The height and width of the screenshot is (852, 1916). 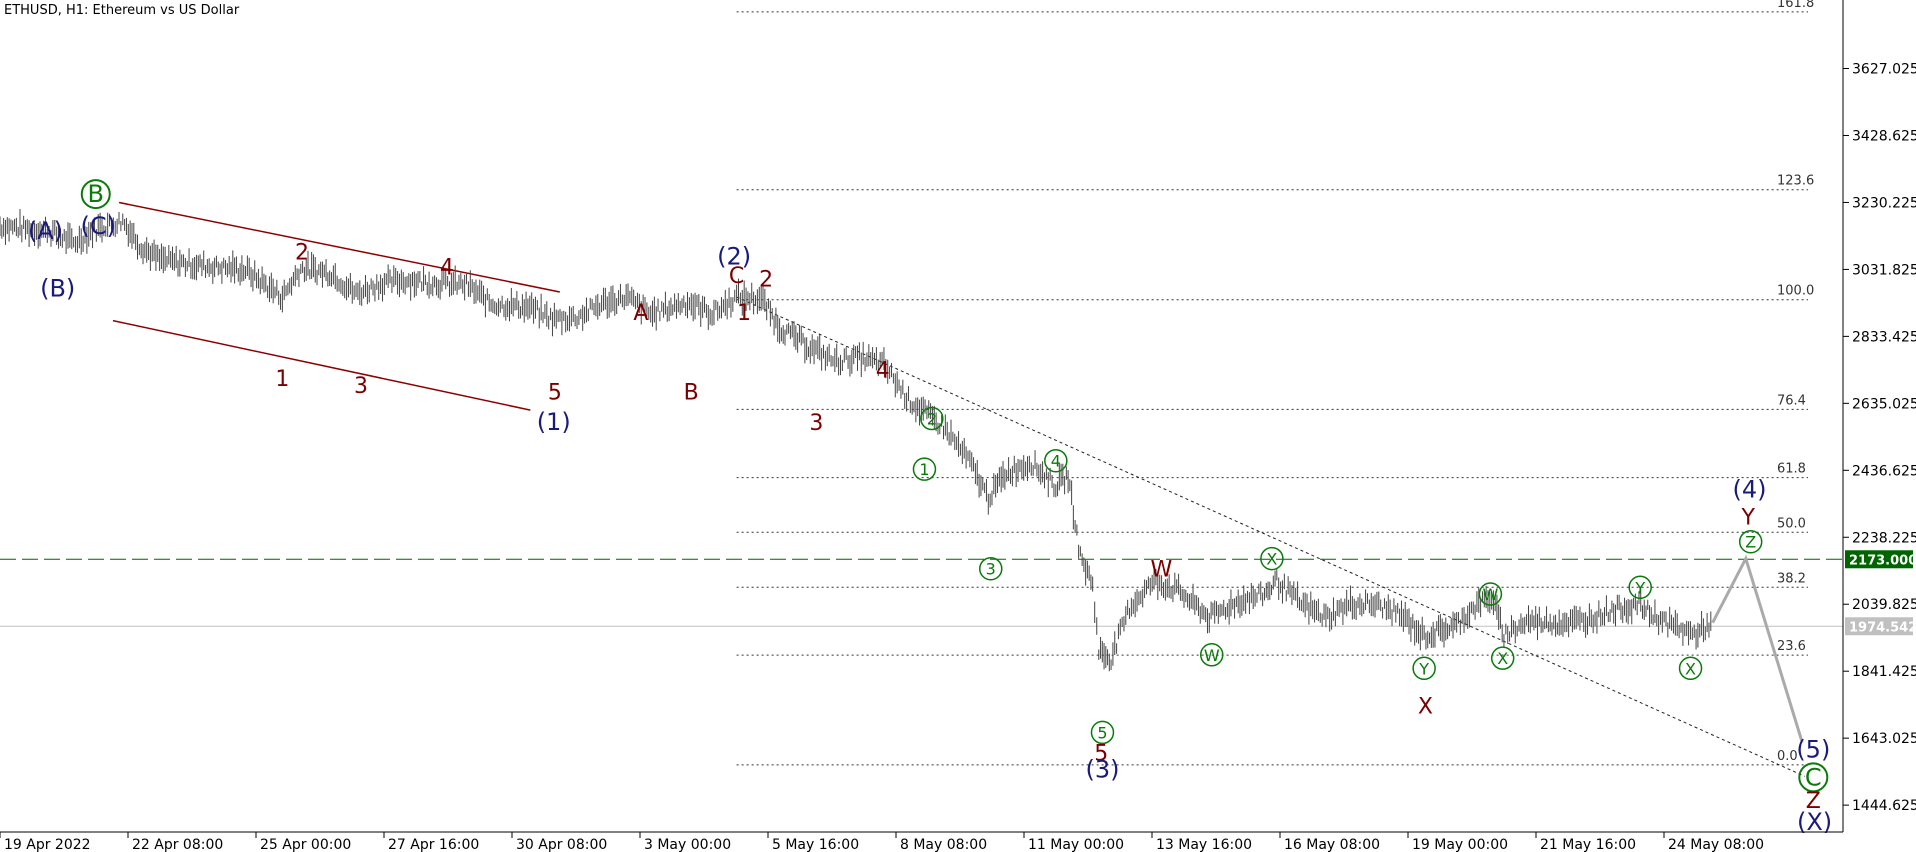 What do you see at coordinates (943, 844) in the screenshot?
I see `x-tick-label: 8 May 08:00` at bounding box center [943, 844].